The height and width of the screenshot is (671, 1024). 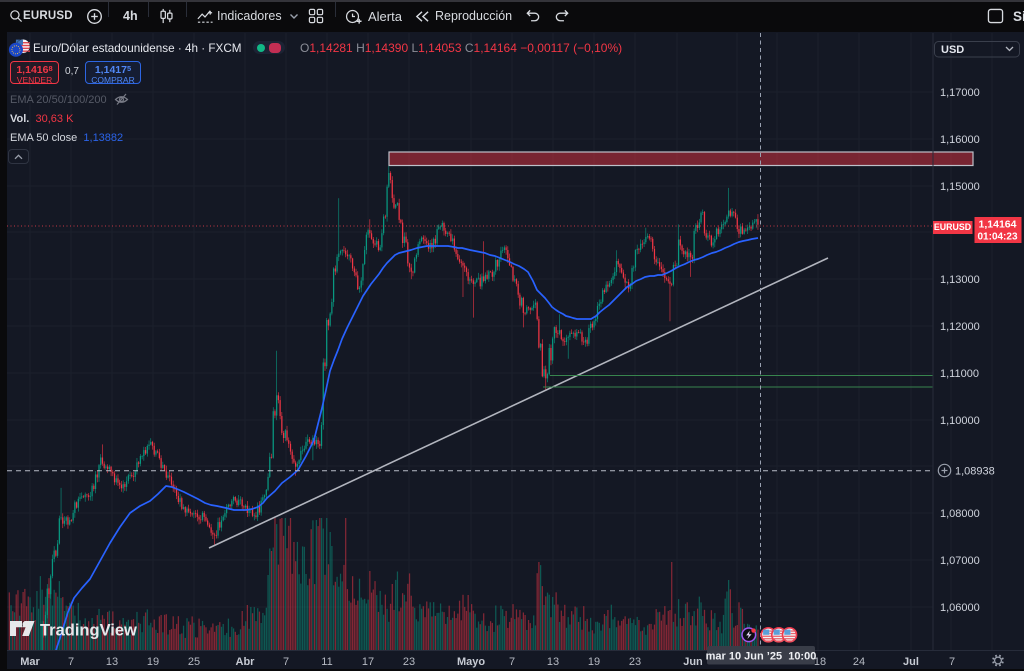 What do you see at coordinates (88, 631) in the screenshot?
I see `svg-text: TradingView` at bounding box center [88, 631].